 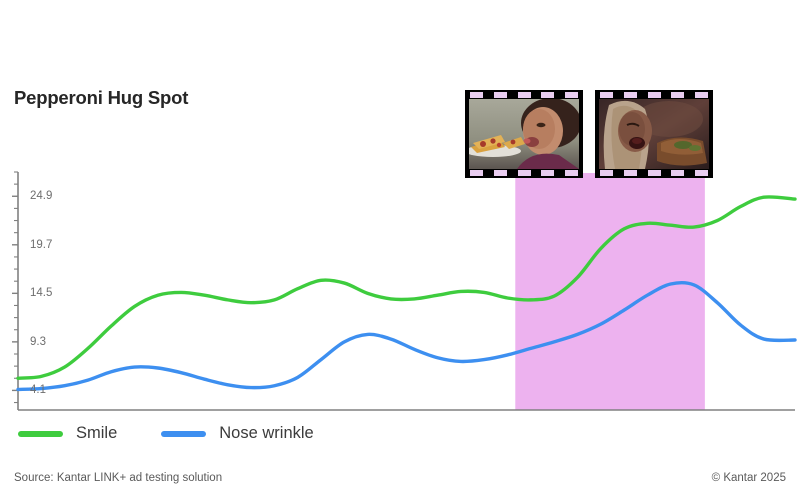 I want to click on highlight-band, so click(x=610, y=291).